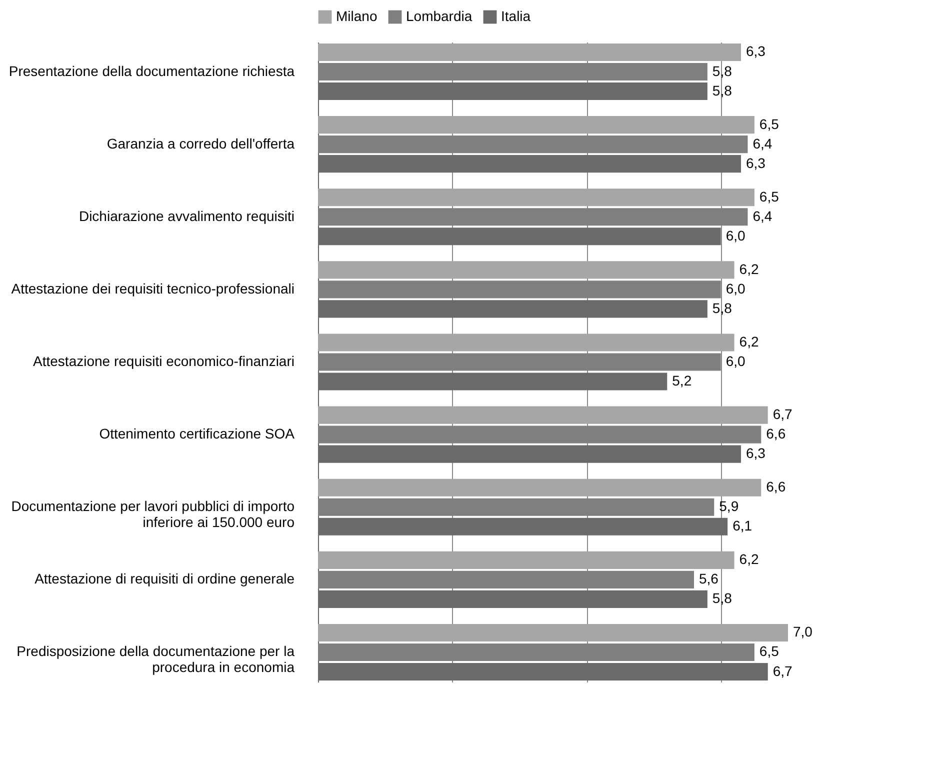  Describe the element at coordinates (803, 632) in the screenshot. I see `data-label: 7,0` at that location.